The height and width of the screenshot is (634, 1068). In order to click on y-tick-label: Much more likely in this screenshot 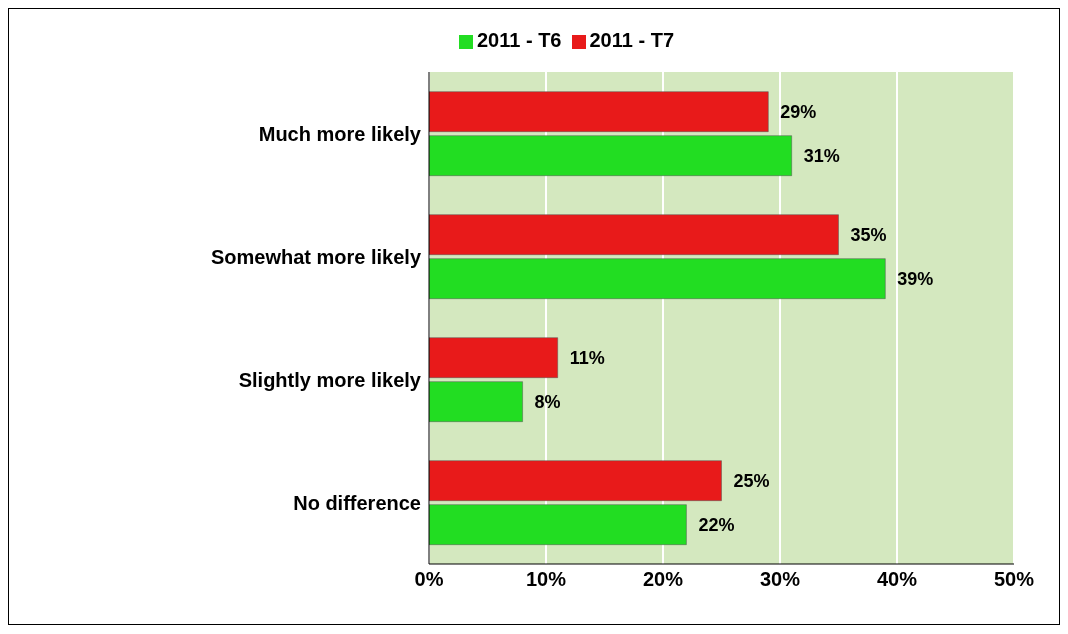, I will do `click(340, 133)`.